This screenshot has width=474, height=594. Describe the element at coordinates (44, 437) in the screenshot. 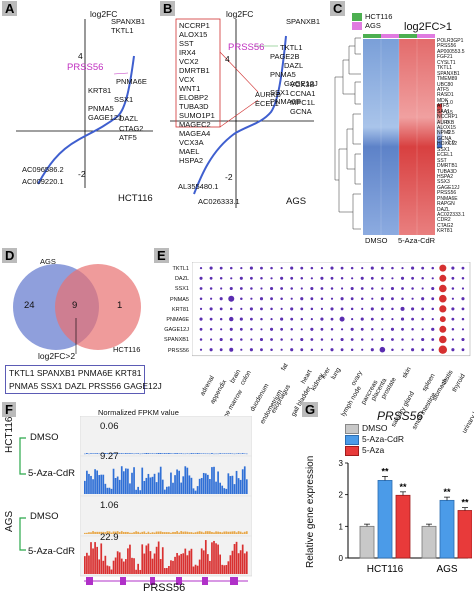

I see `track-label: DMSO` at that location.